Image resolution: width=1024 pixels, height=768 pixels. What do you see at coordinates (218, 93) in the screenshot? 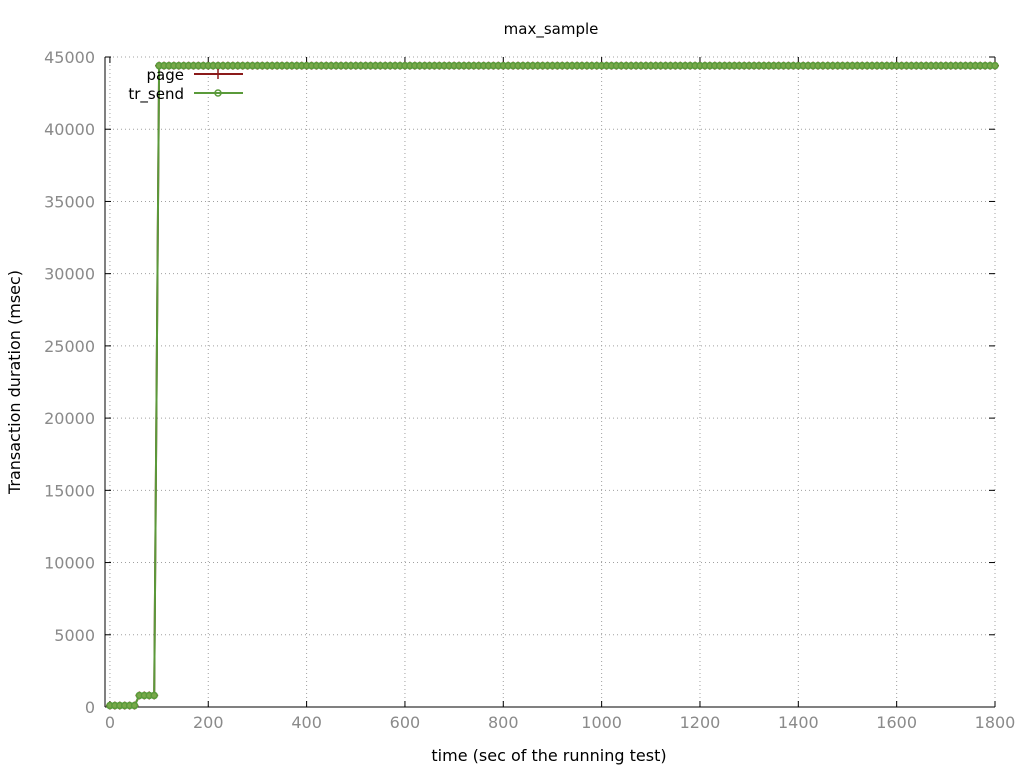
I see `legend-circle-marker-icon` at bounding box center [218, 93].